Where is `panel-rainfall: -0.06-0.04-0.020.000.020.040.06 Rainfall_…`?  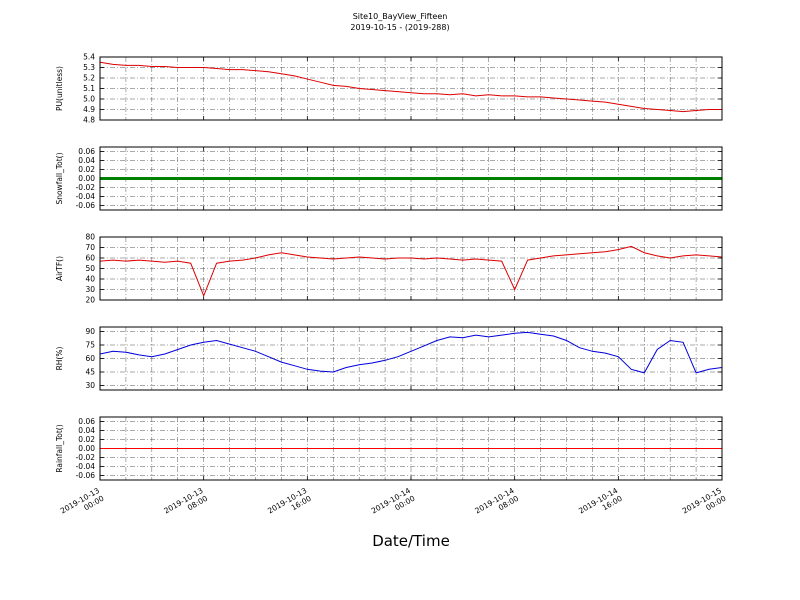
panel-rainfall: -0.06-0.04-0.020.000.020.040.06 Rainfall_… is located at coordinates (389, 448).